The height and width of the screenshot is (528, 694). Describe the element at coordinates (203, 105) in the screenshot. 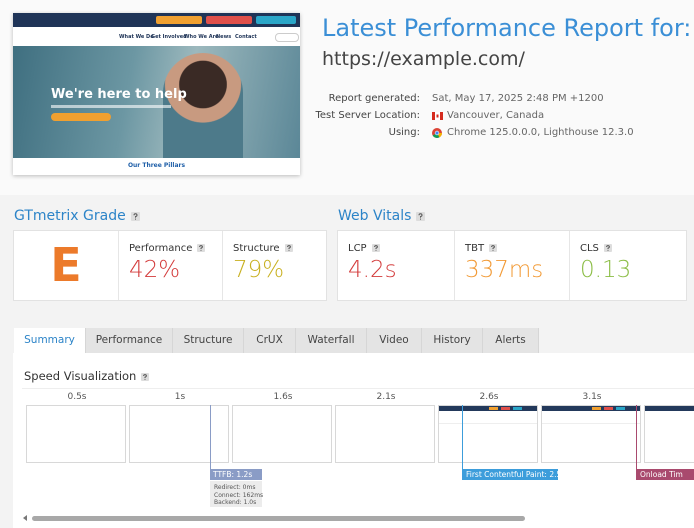

I see `thumb-photo` at that location.